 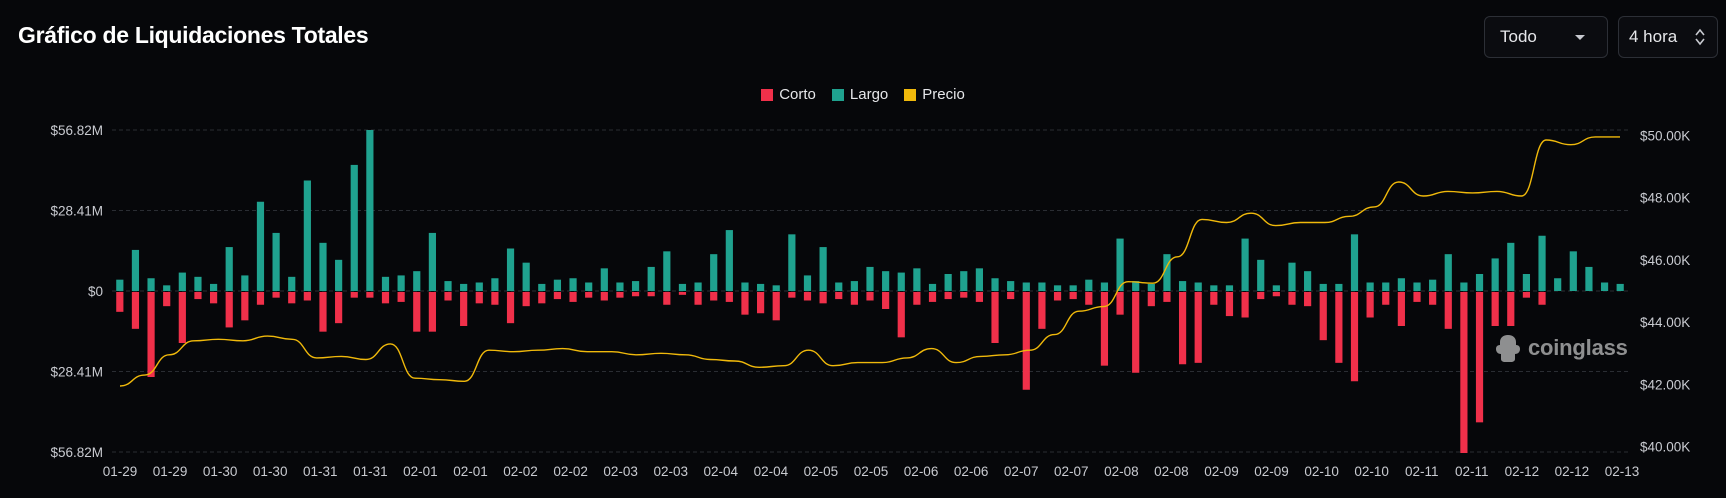 I want to click on x-axis-tick: 02-09, so click(x=1271, y=471).